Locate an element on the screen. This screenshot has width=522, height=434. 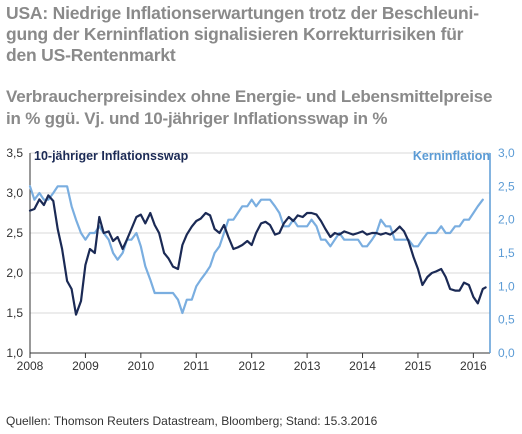
chart-title-line: den US-Rentenmarkt is located at coordinates (91, 55).